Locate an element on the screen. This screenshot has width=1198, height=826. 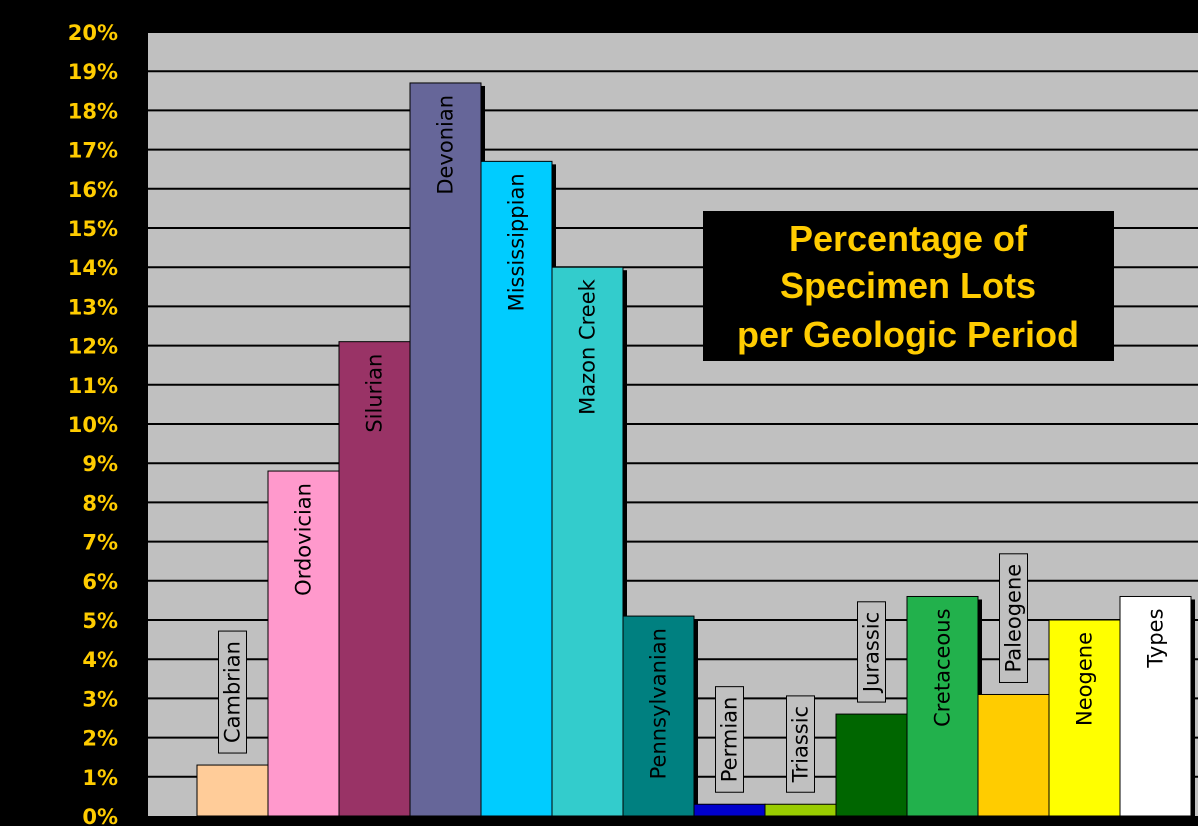
bar-label-pennsylvanian: Pennsylvanian is located at coordinates (659, 703).